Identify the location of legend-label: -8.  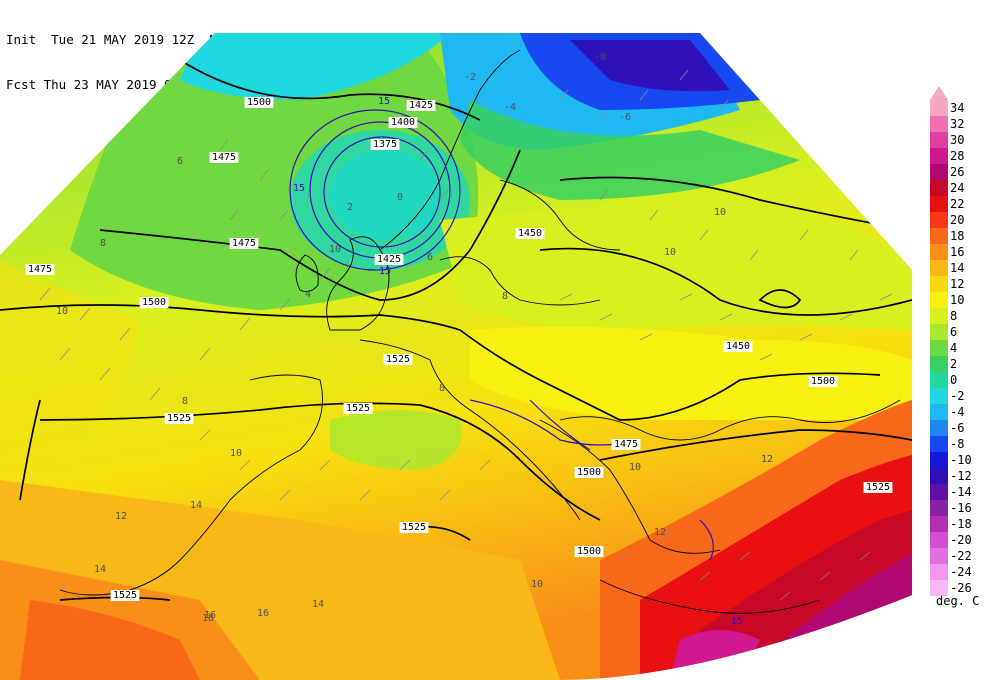
(957, 444).